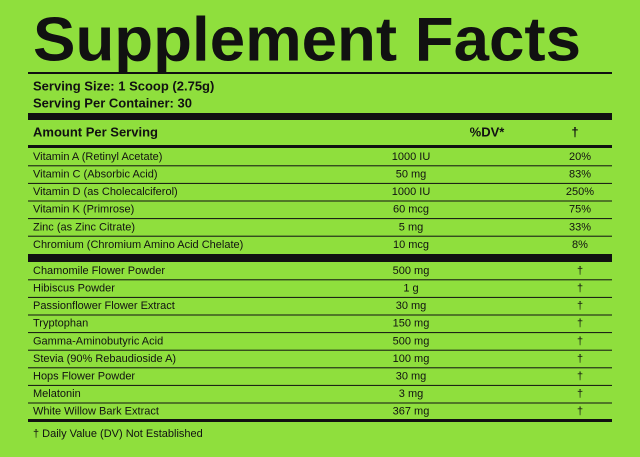  I want to click on ingredient-name: Hops Flower Powder, so click(84, 377).